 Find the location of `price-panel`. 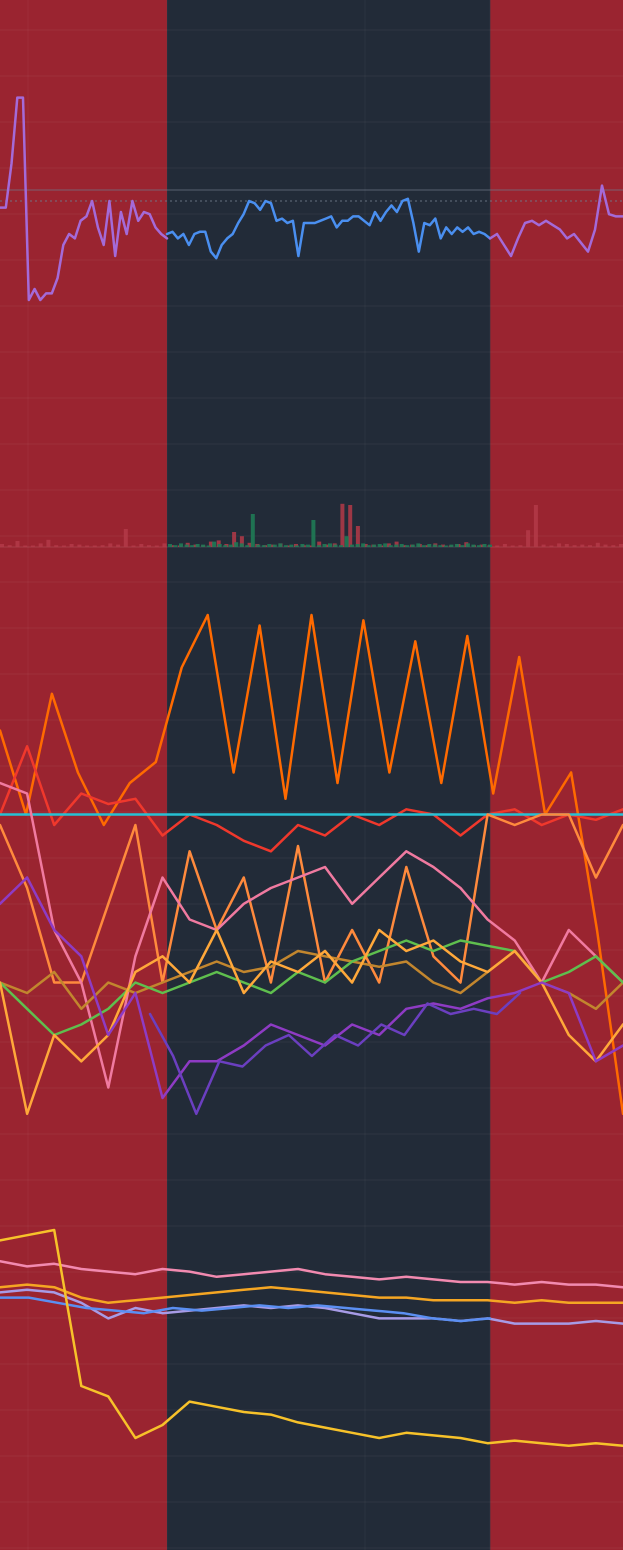

price-panel is located at coordinates (311, 199).